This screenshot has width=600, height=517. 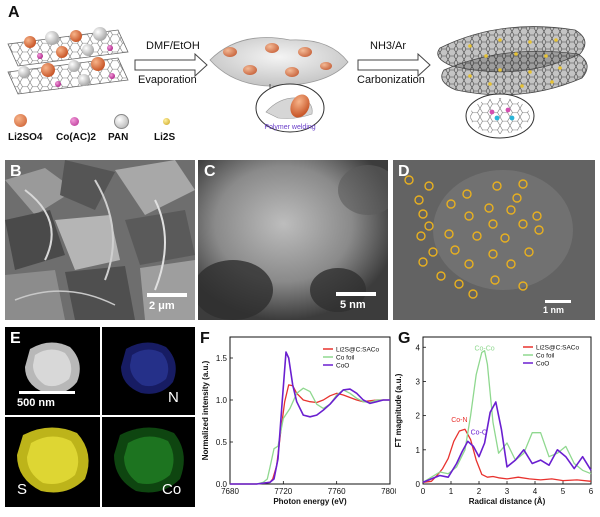 I want to click on plot-frame, so click(x=310, y=410).